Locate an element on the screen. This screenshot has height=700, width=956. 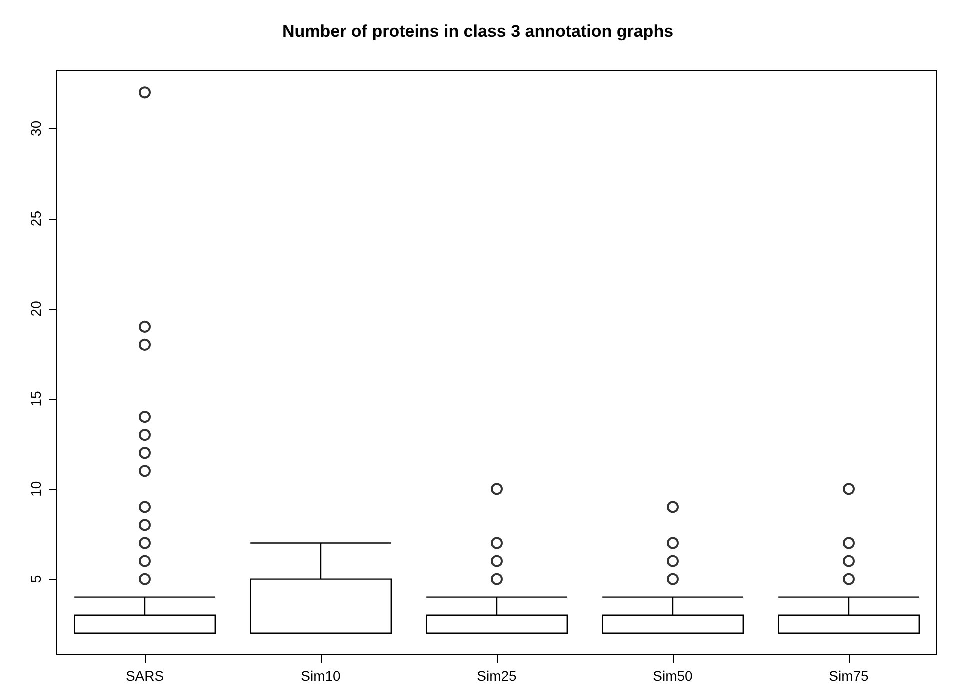
x-tick-label: Sim75 is located at coordinates (849, 676).